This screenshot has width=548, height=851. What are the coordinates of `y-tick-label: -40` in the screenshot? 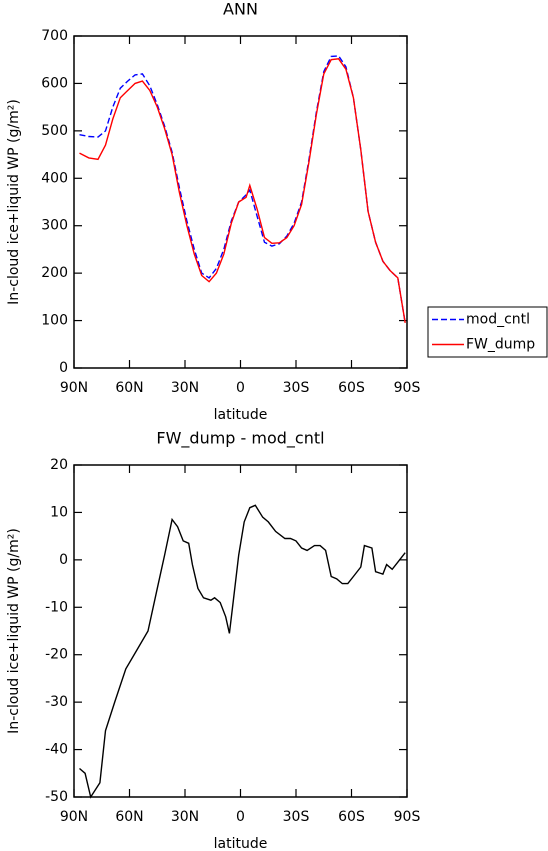 It's located at (56, 750).